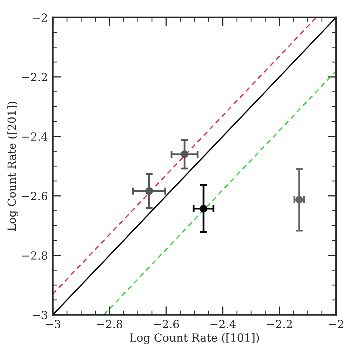  I want to click on x-tick-label: −2.4, so click(223, 324).